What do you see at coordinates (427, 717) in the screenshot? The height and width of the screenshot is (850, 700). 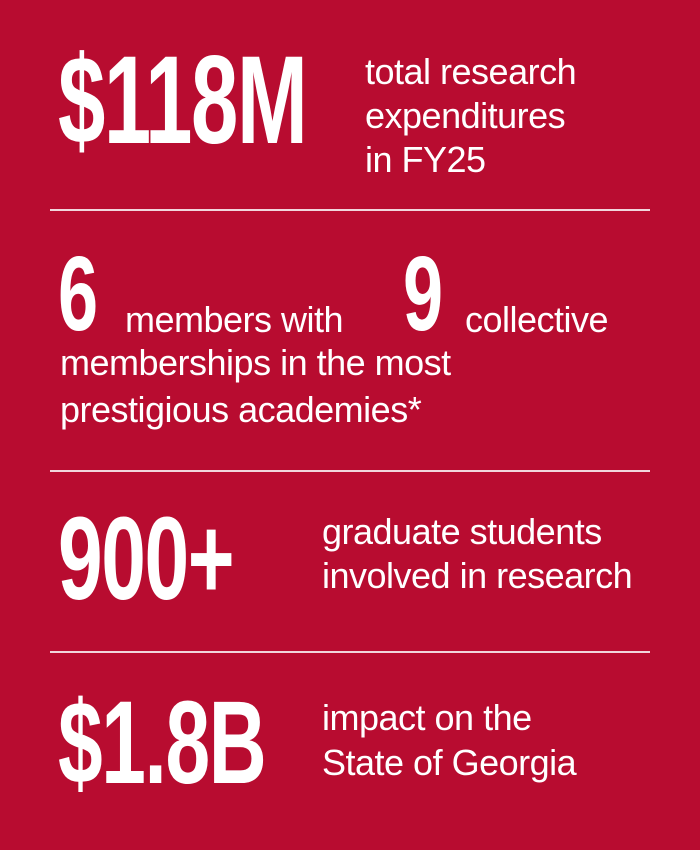 I see `stat-label-line: impact on the` at bounding box center [427, 717].